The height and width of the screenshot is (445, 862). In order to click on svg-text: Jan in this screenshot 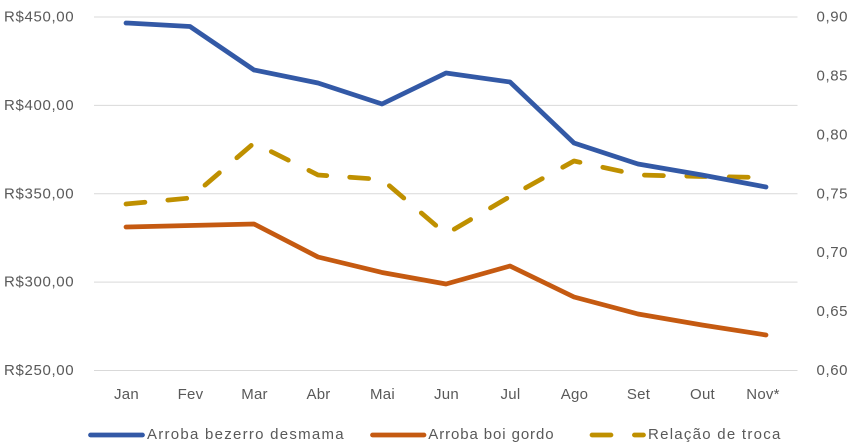, I will do `click(126, 394)`.